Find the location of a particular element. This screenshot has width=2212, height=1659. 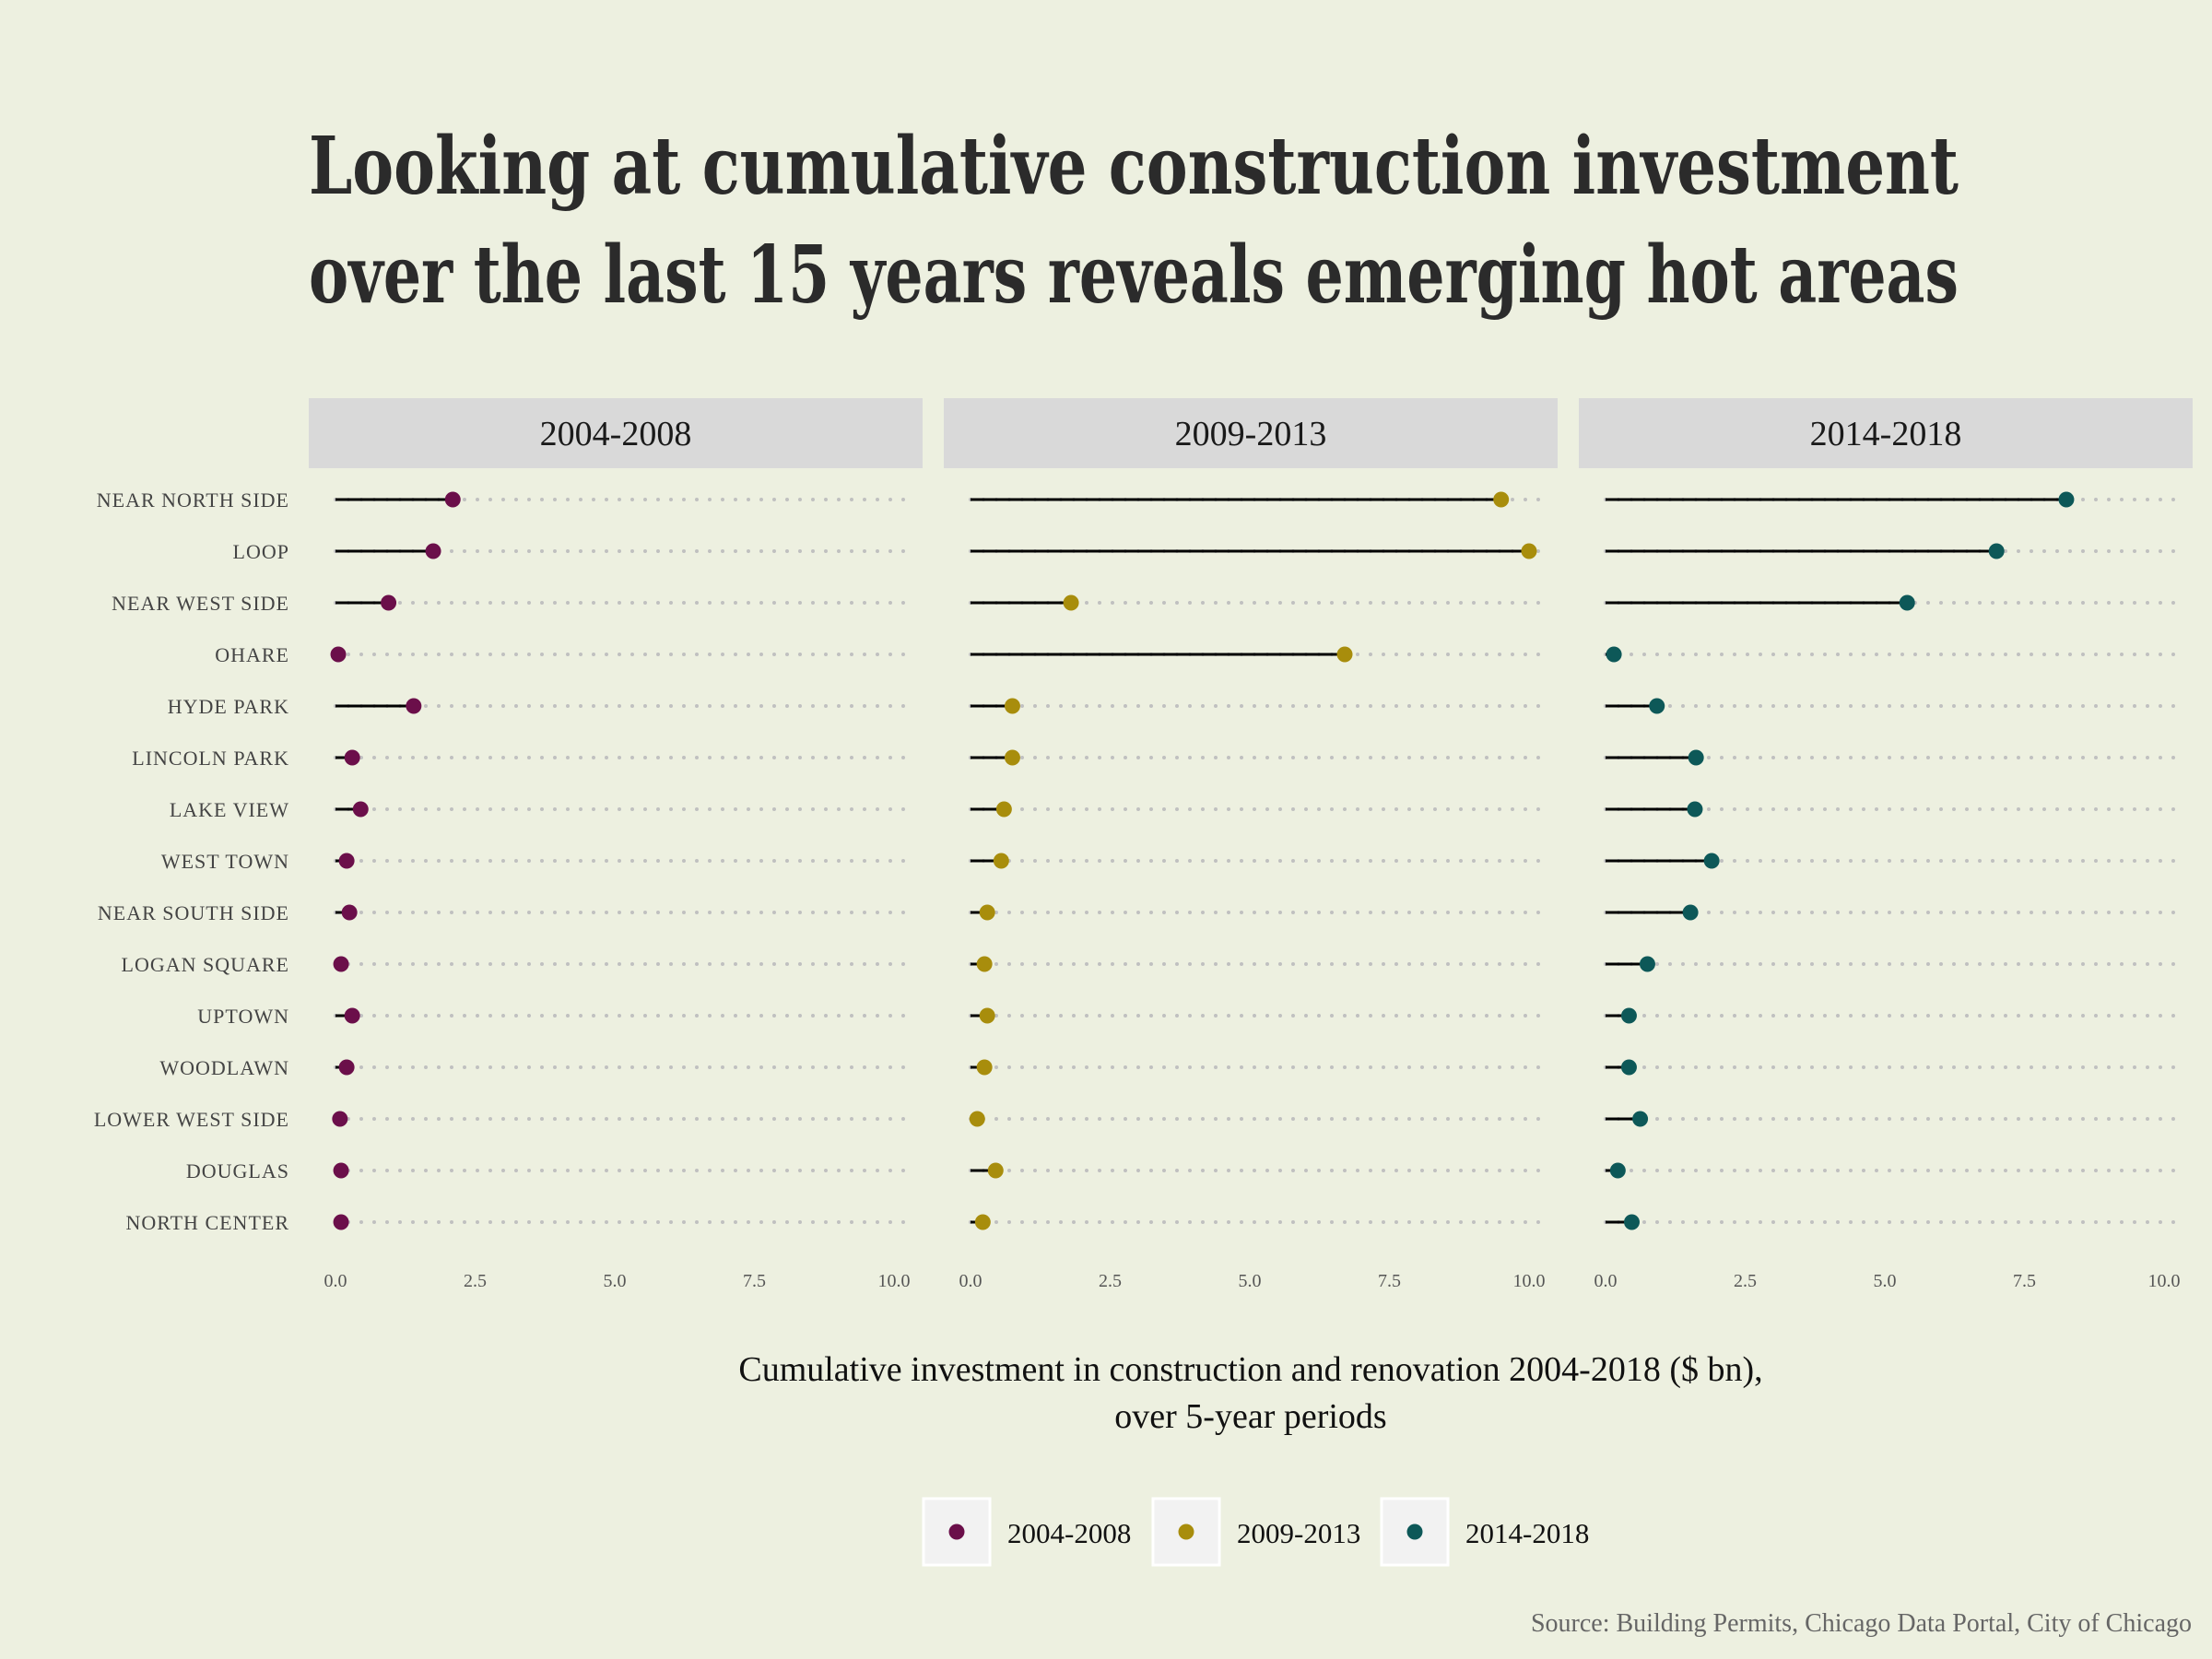

category-label: WOODLAWN is located at coordinates (224, 1067).